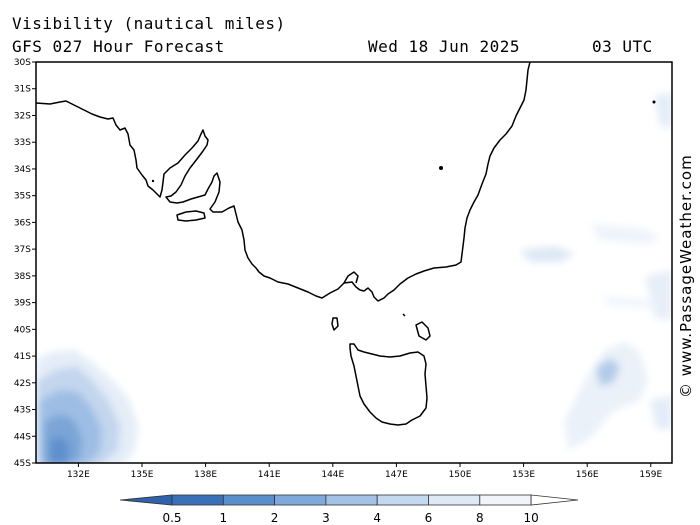 The image size is (700, 525). What do you see at coordinates (587, 475) in the screenshot?
I see `lon-label: 156E` at bounding box center [587, 475].